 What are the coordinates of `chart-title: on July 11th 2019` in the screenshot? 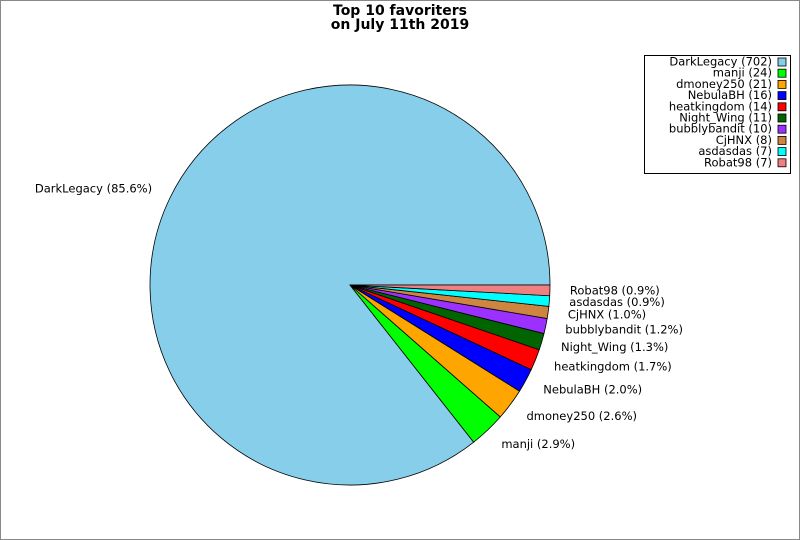 It's located at (400, 25).